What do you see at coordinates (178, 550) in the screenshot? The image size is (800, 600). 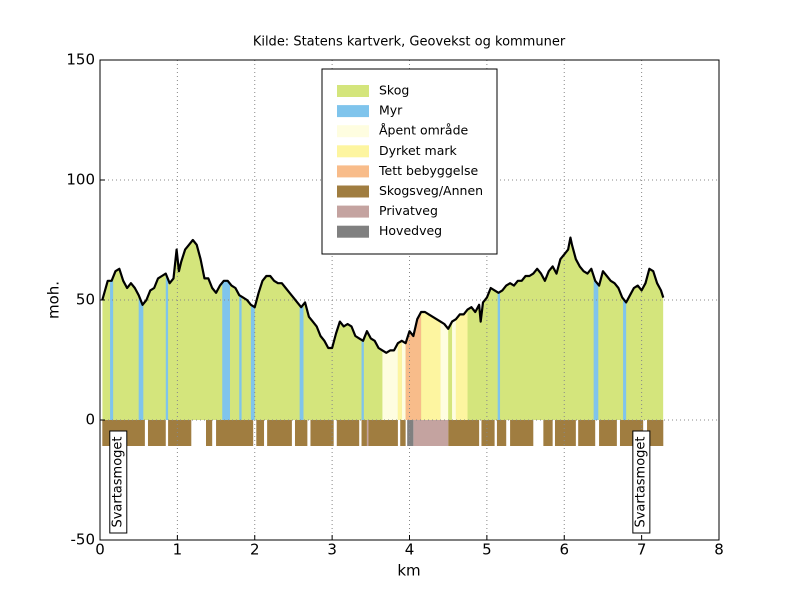 I see `x-tick-label: 1` at bounding box center [178, 550].